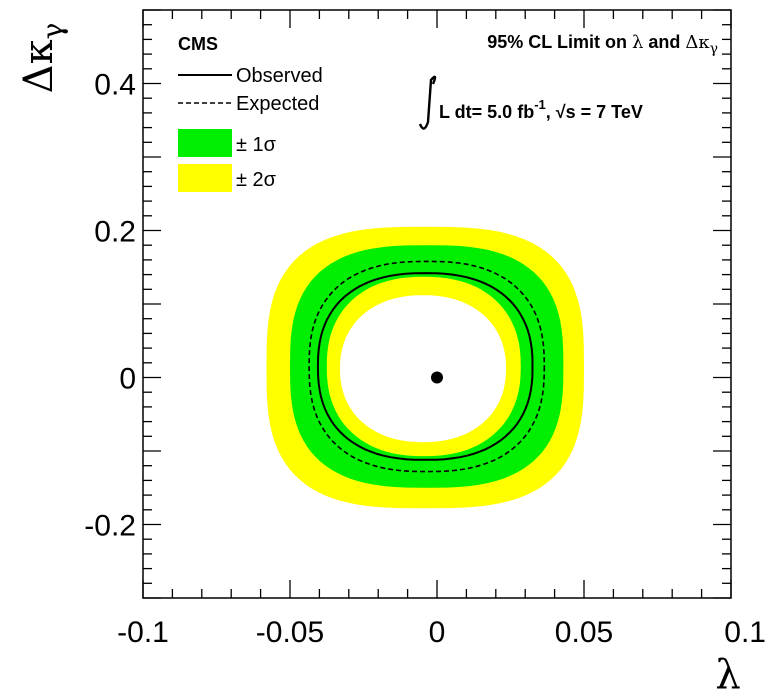 The width and height of the screenshot is (769, 695). I want to click on legend-two-sigma-swatch, so click(205, 178).